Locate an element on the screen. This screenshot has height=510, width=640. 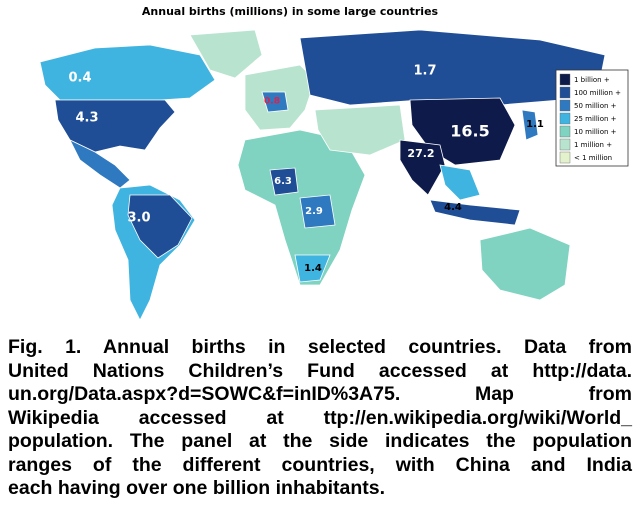
legend-label: 10 million + is located at coordinates (595, 132).